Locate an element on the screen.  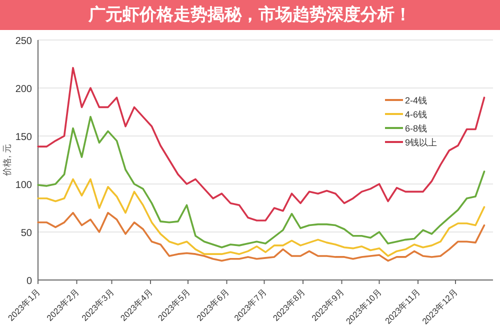
y-tick-label: 50 is located at coordinates (26, 233).